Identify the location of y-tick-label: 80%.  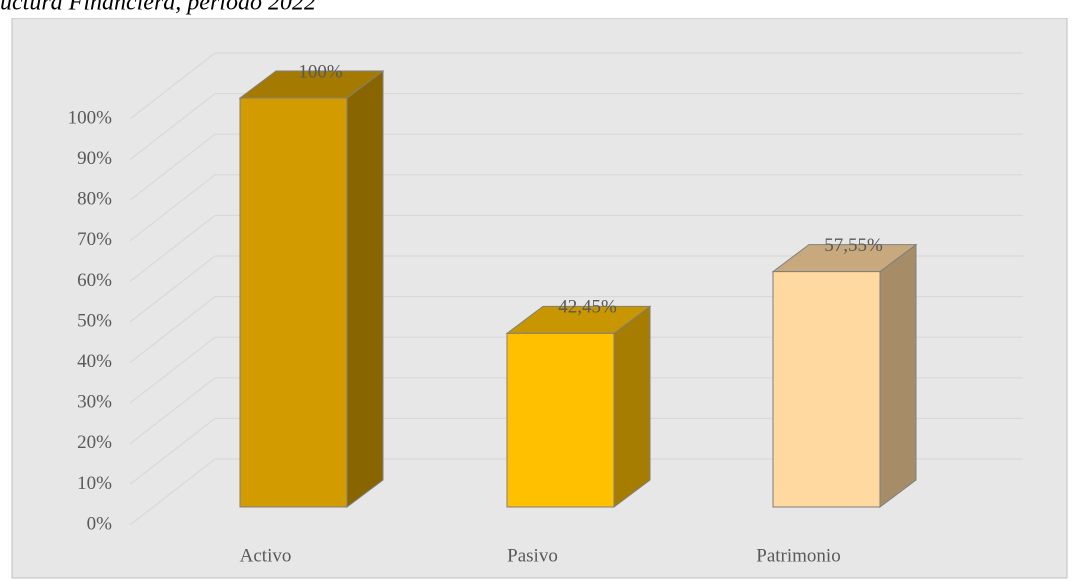
(94, 199).